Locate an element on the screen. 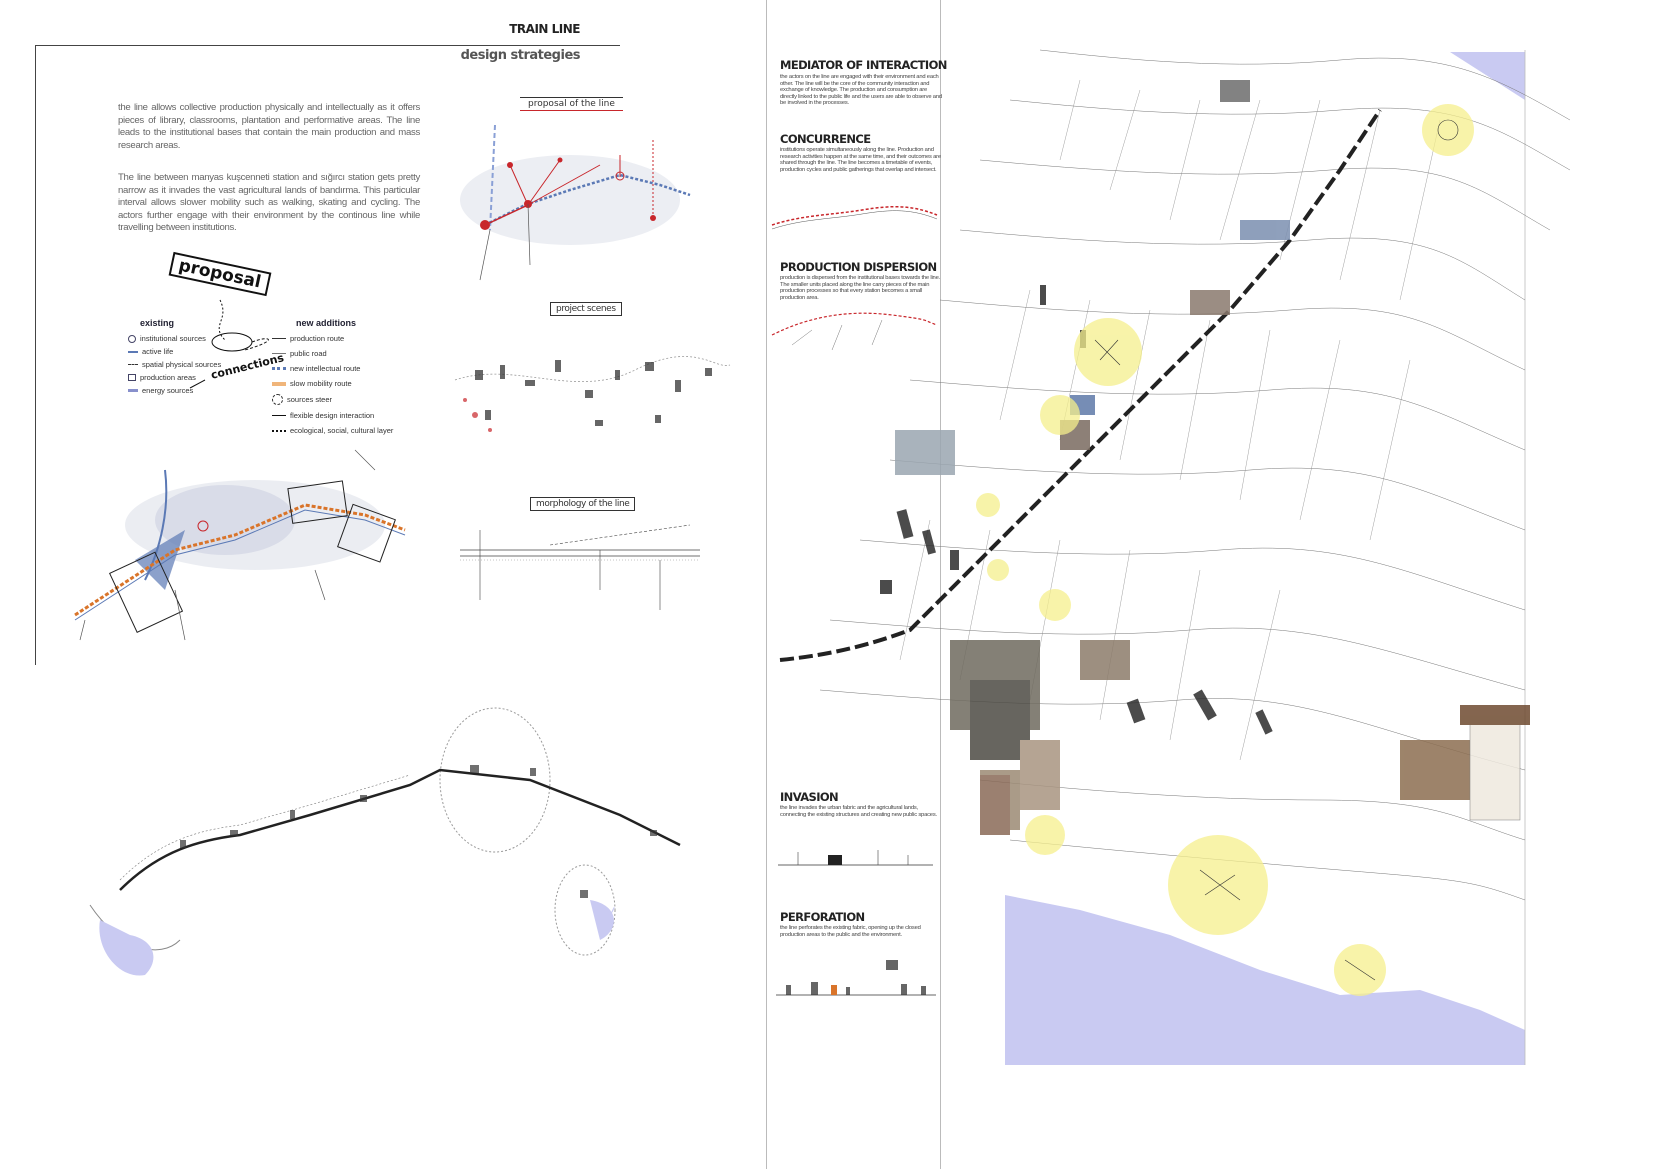 The width and height of the screenshot is (1654, 1169). route-map is located at coordinates (240, 545).